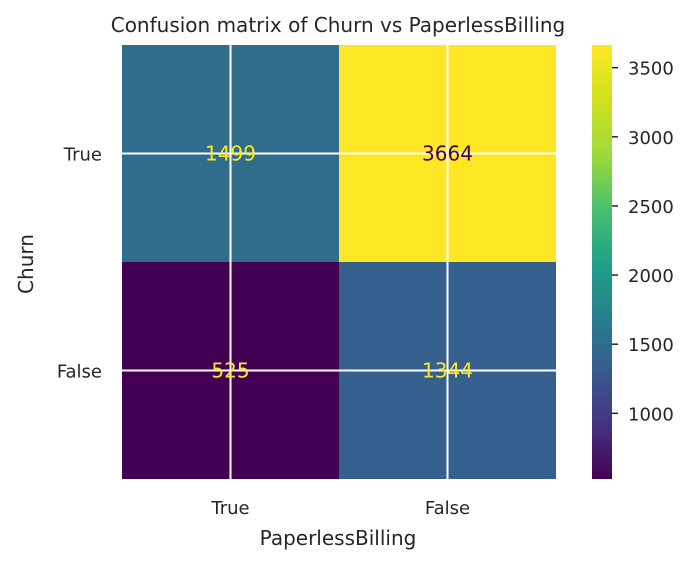 This screenshot has height=565, width=700. I want to click on colorbar-tick-label: 3500, so click(651, 69).